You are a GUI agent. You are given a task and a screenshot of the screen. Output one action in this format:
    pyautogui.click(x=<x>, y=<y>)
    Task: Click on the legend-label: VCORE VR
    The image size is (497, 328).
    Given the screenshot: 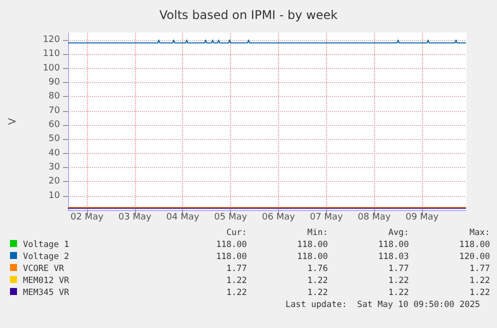 What is the action you would take?
    pyautogui.click(x=43, y=269)
    